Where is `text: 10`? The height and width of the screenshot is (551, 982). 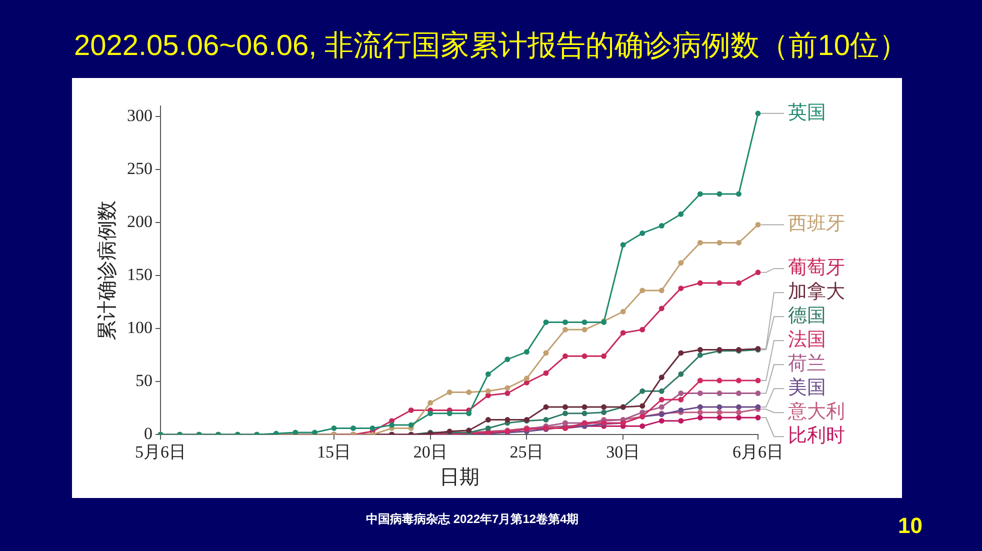
text: 10 is located at coordinates (910, 526).